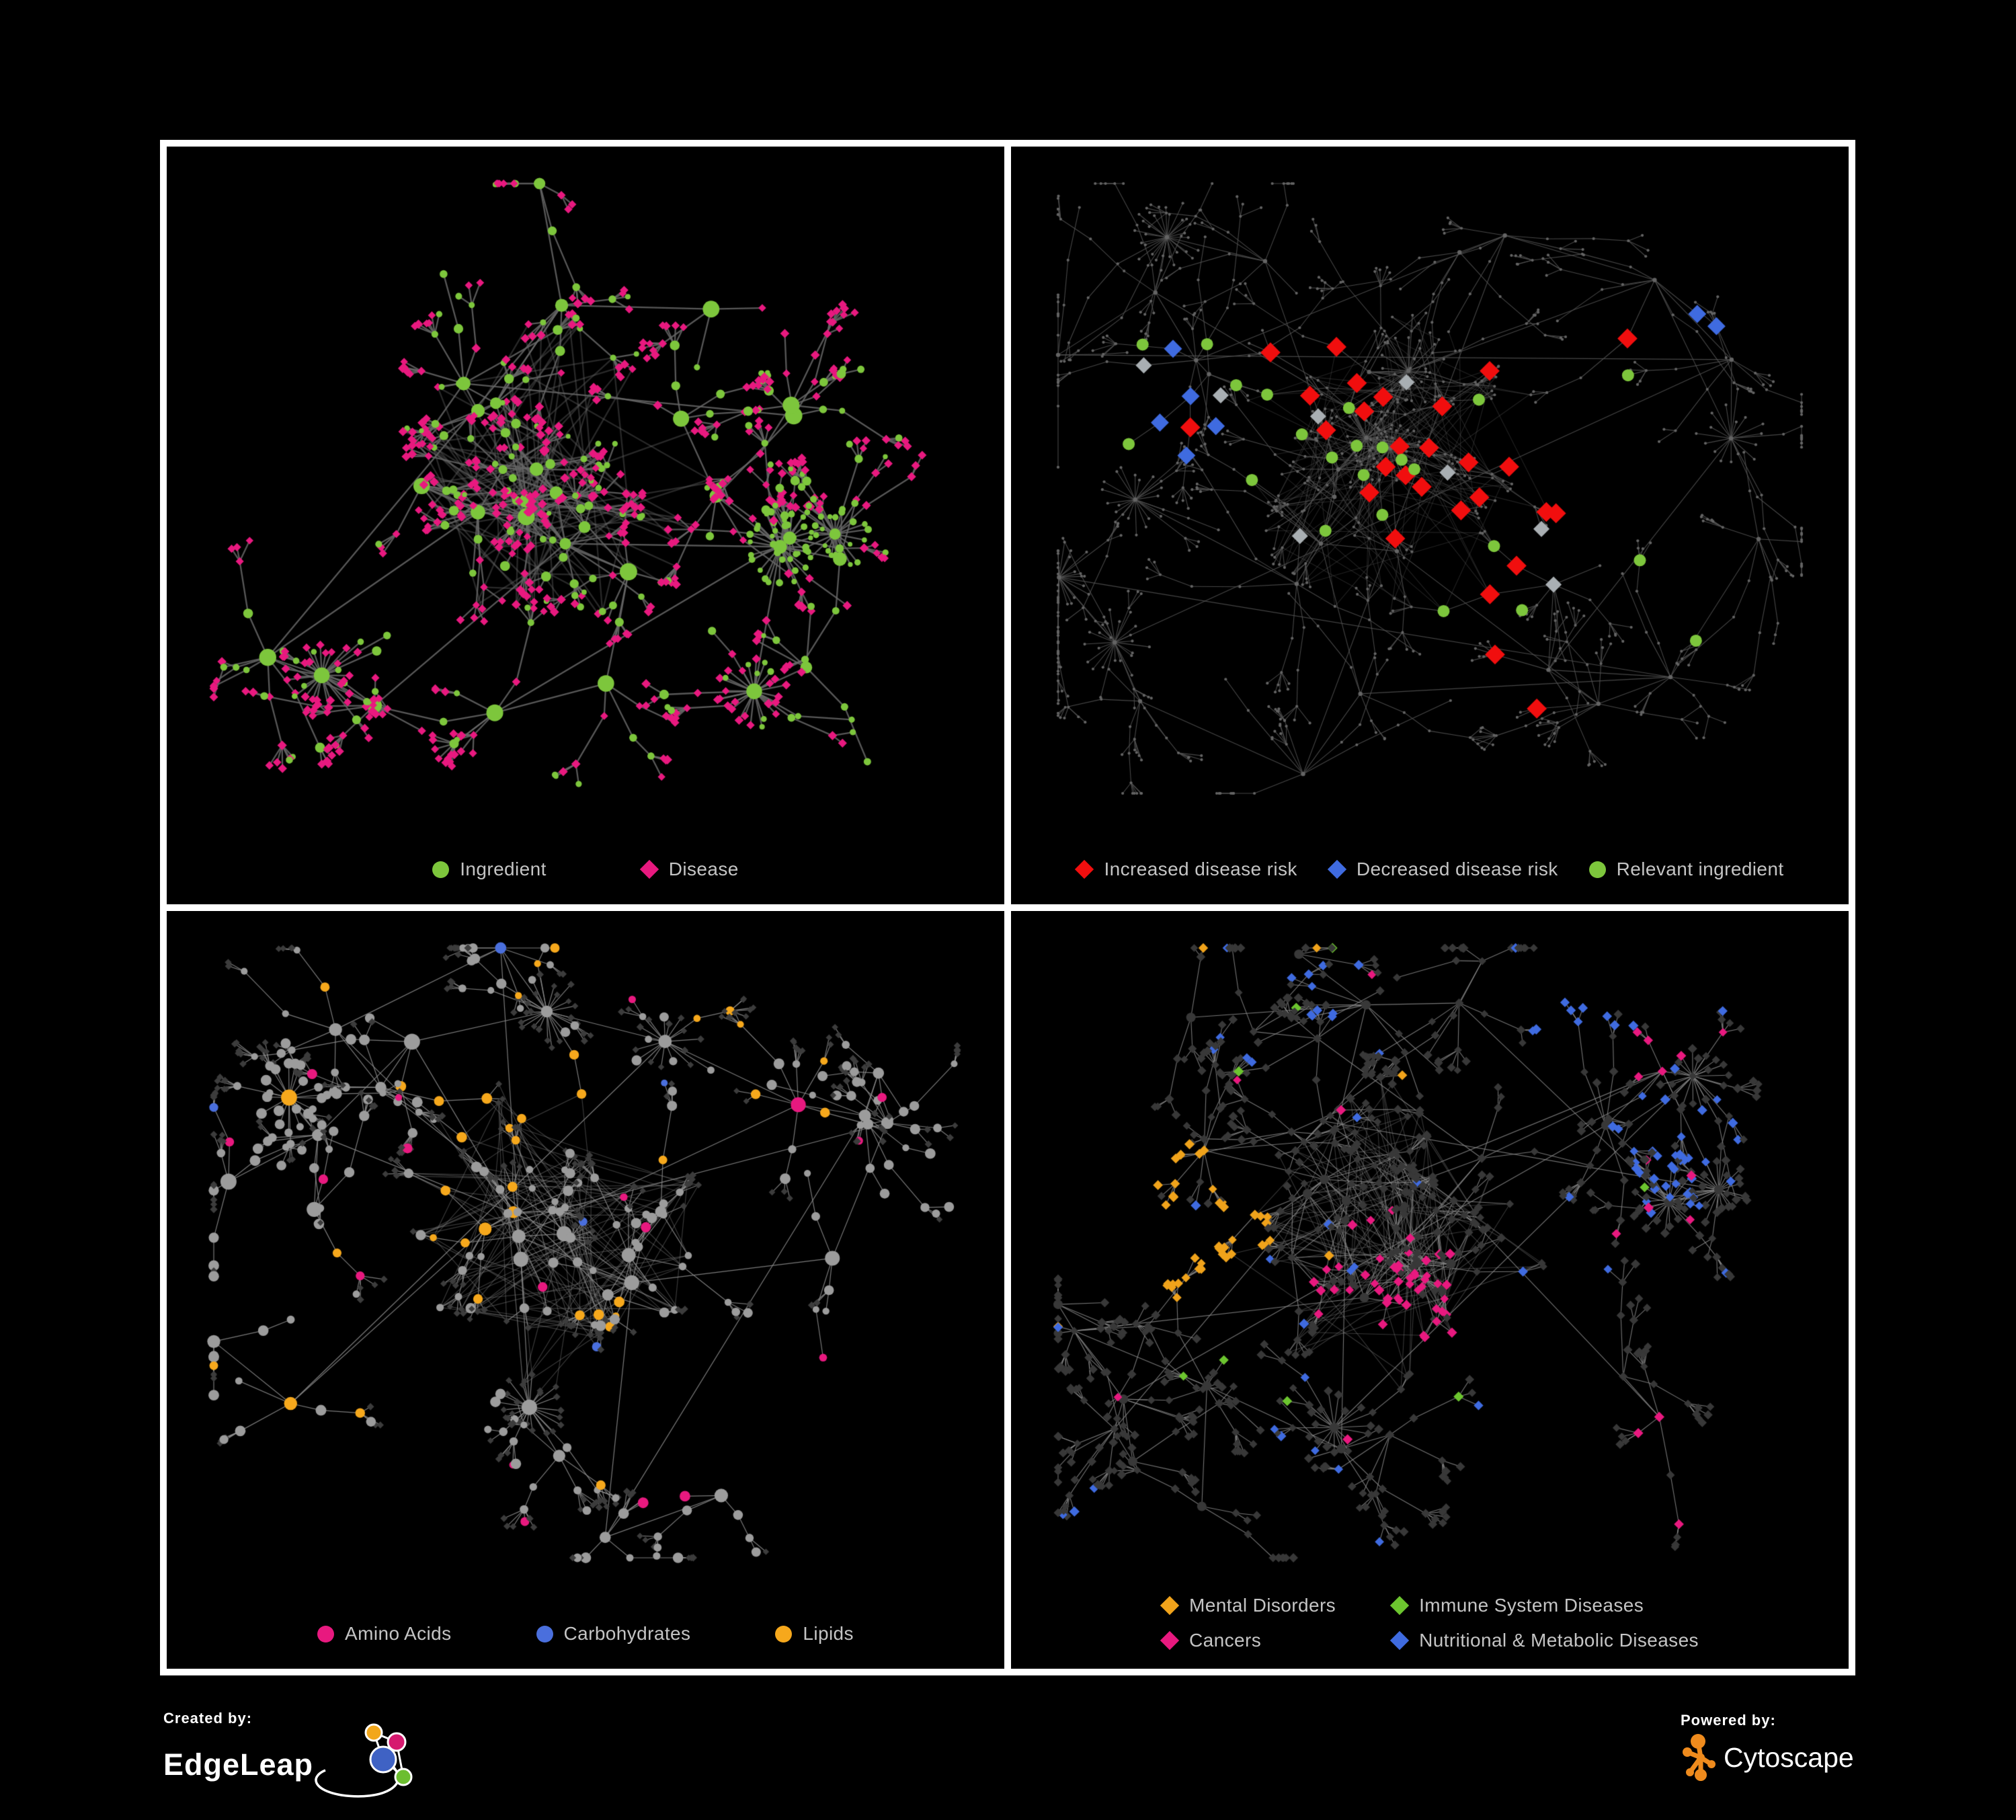 The width and height of the screenshot is (2016, 1820). I want to click on edgeleap-wordmark: EdgeLeap, so click(238, 1764).